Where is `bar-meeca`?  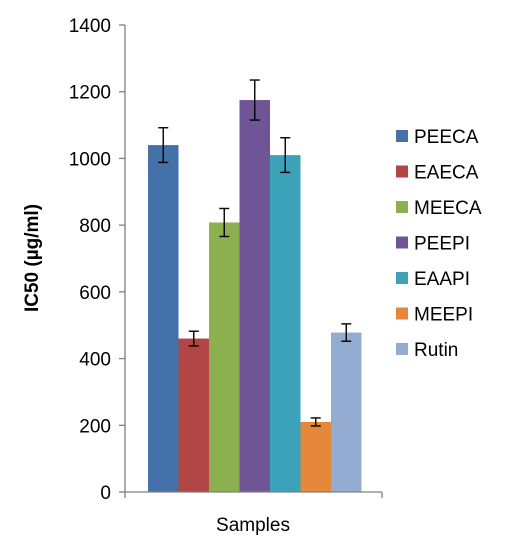 bar-meeca is located at coordinates (224, 357).